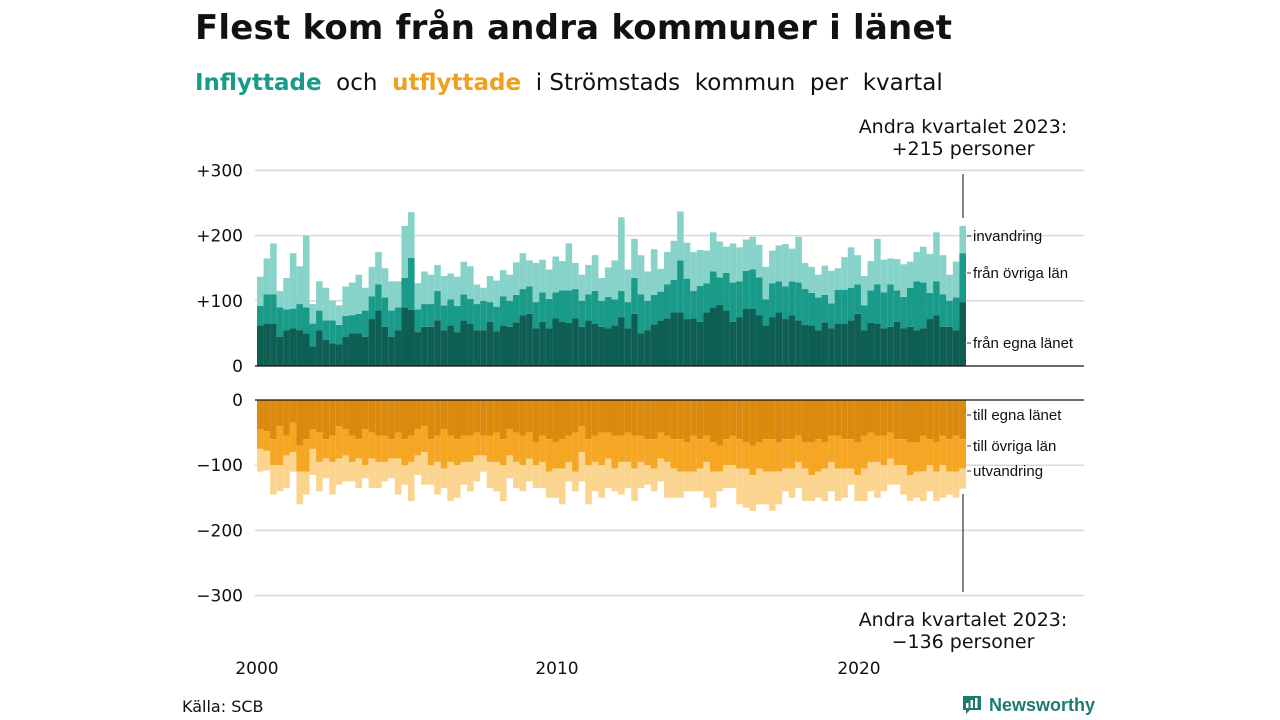 Image resolution: width=1280 pixels, height=720 pixels. What do you see at coordinates (963, 620) in the screenshot?
I see `annotation-bottom-line1: Andra kvartalet 2023:` at bounding box center [963, 620].